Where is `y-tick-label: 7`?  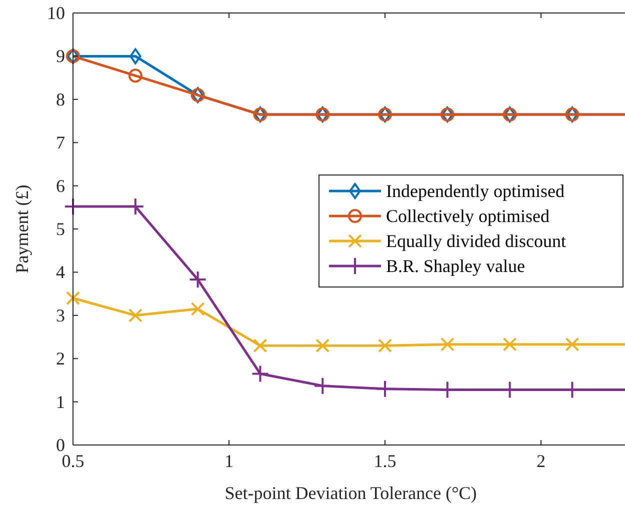
y-tick-label: 7 is located at coordinates (60, 142).